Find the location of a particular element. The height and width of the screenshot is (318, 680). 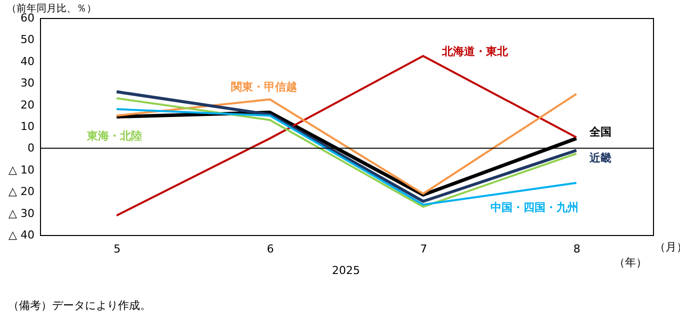

y-tick-label: 30 is located at coordinates (27, 83).